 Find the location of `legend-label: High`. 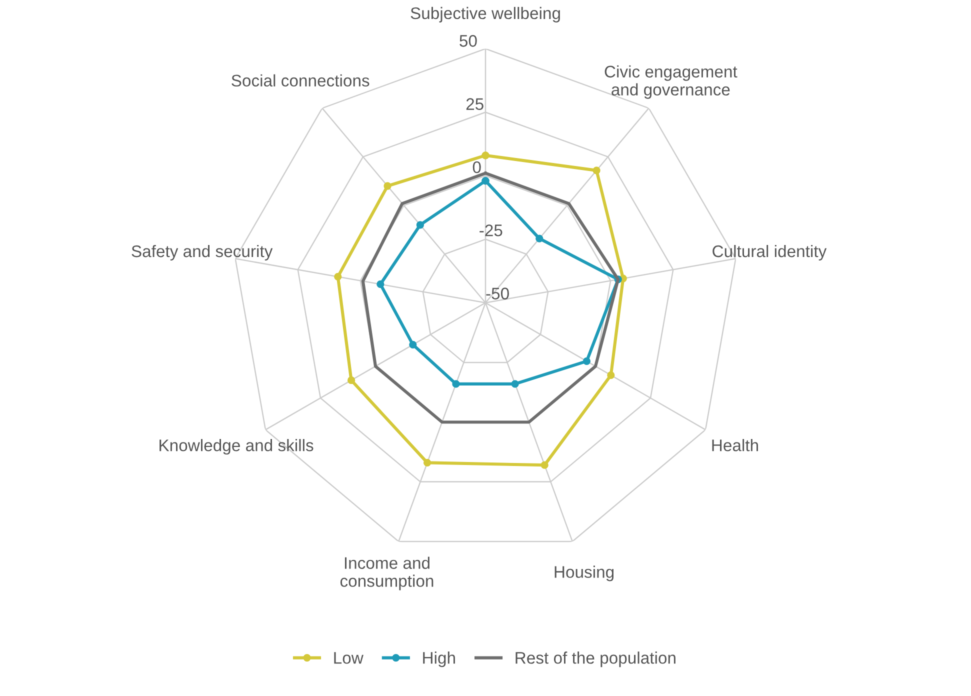

legend-label: High is located at coordinates (439, 660).